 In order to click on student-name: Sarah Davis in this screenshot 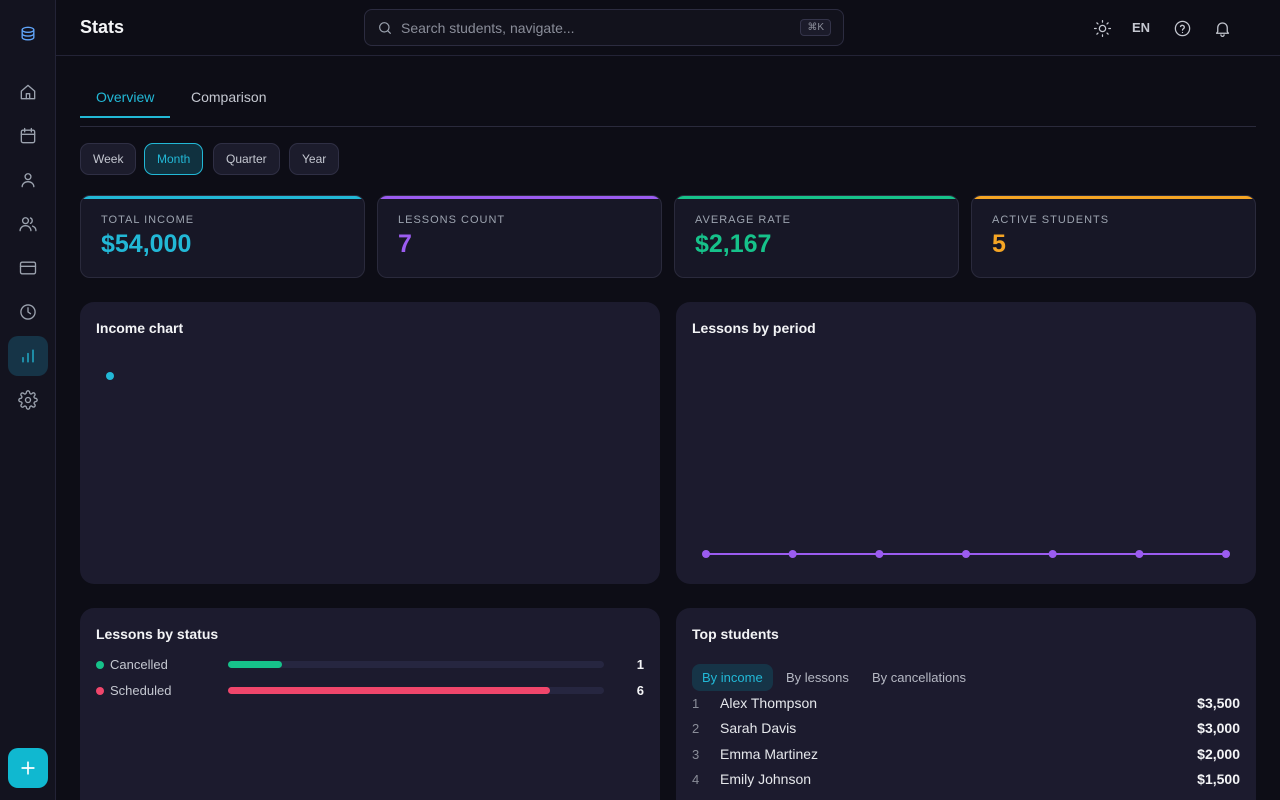, I will do `click(758, 728)`.